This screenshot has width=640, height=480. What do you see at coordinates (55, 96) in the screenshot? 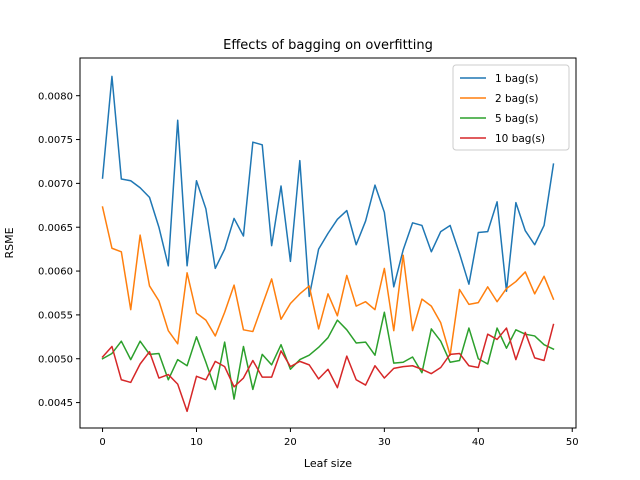
I see `y-tick-label: 0.0080` at bounding box center [55, 96].